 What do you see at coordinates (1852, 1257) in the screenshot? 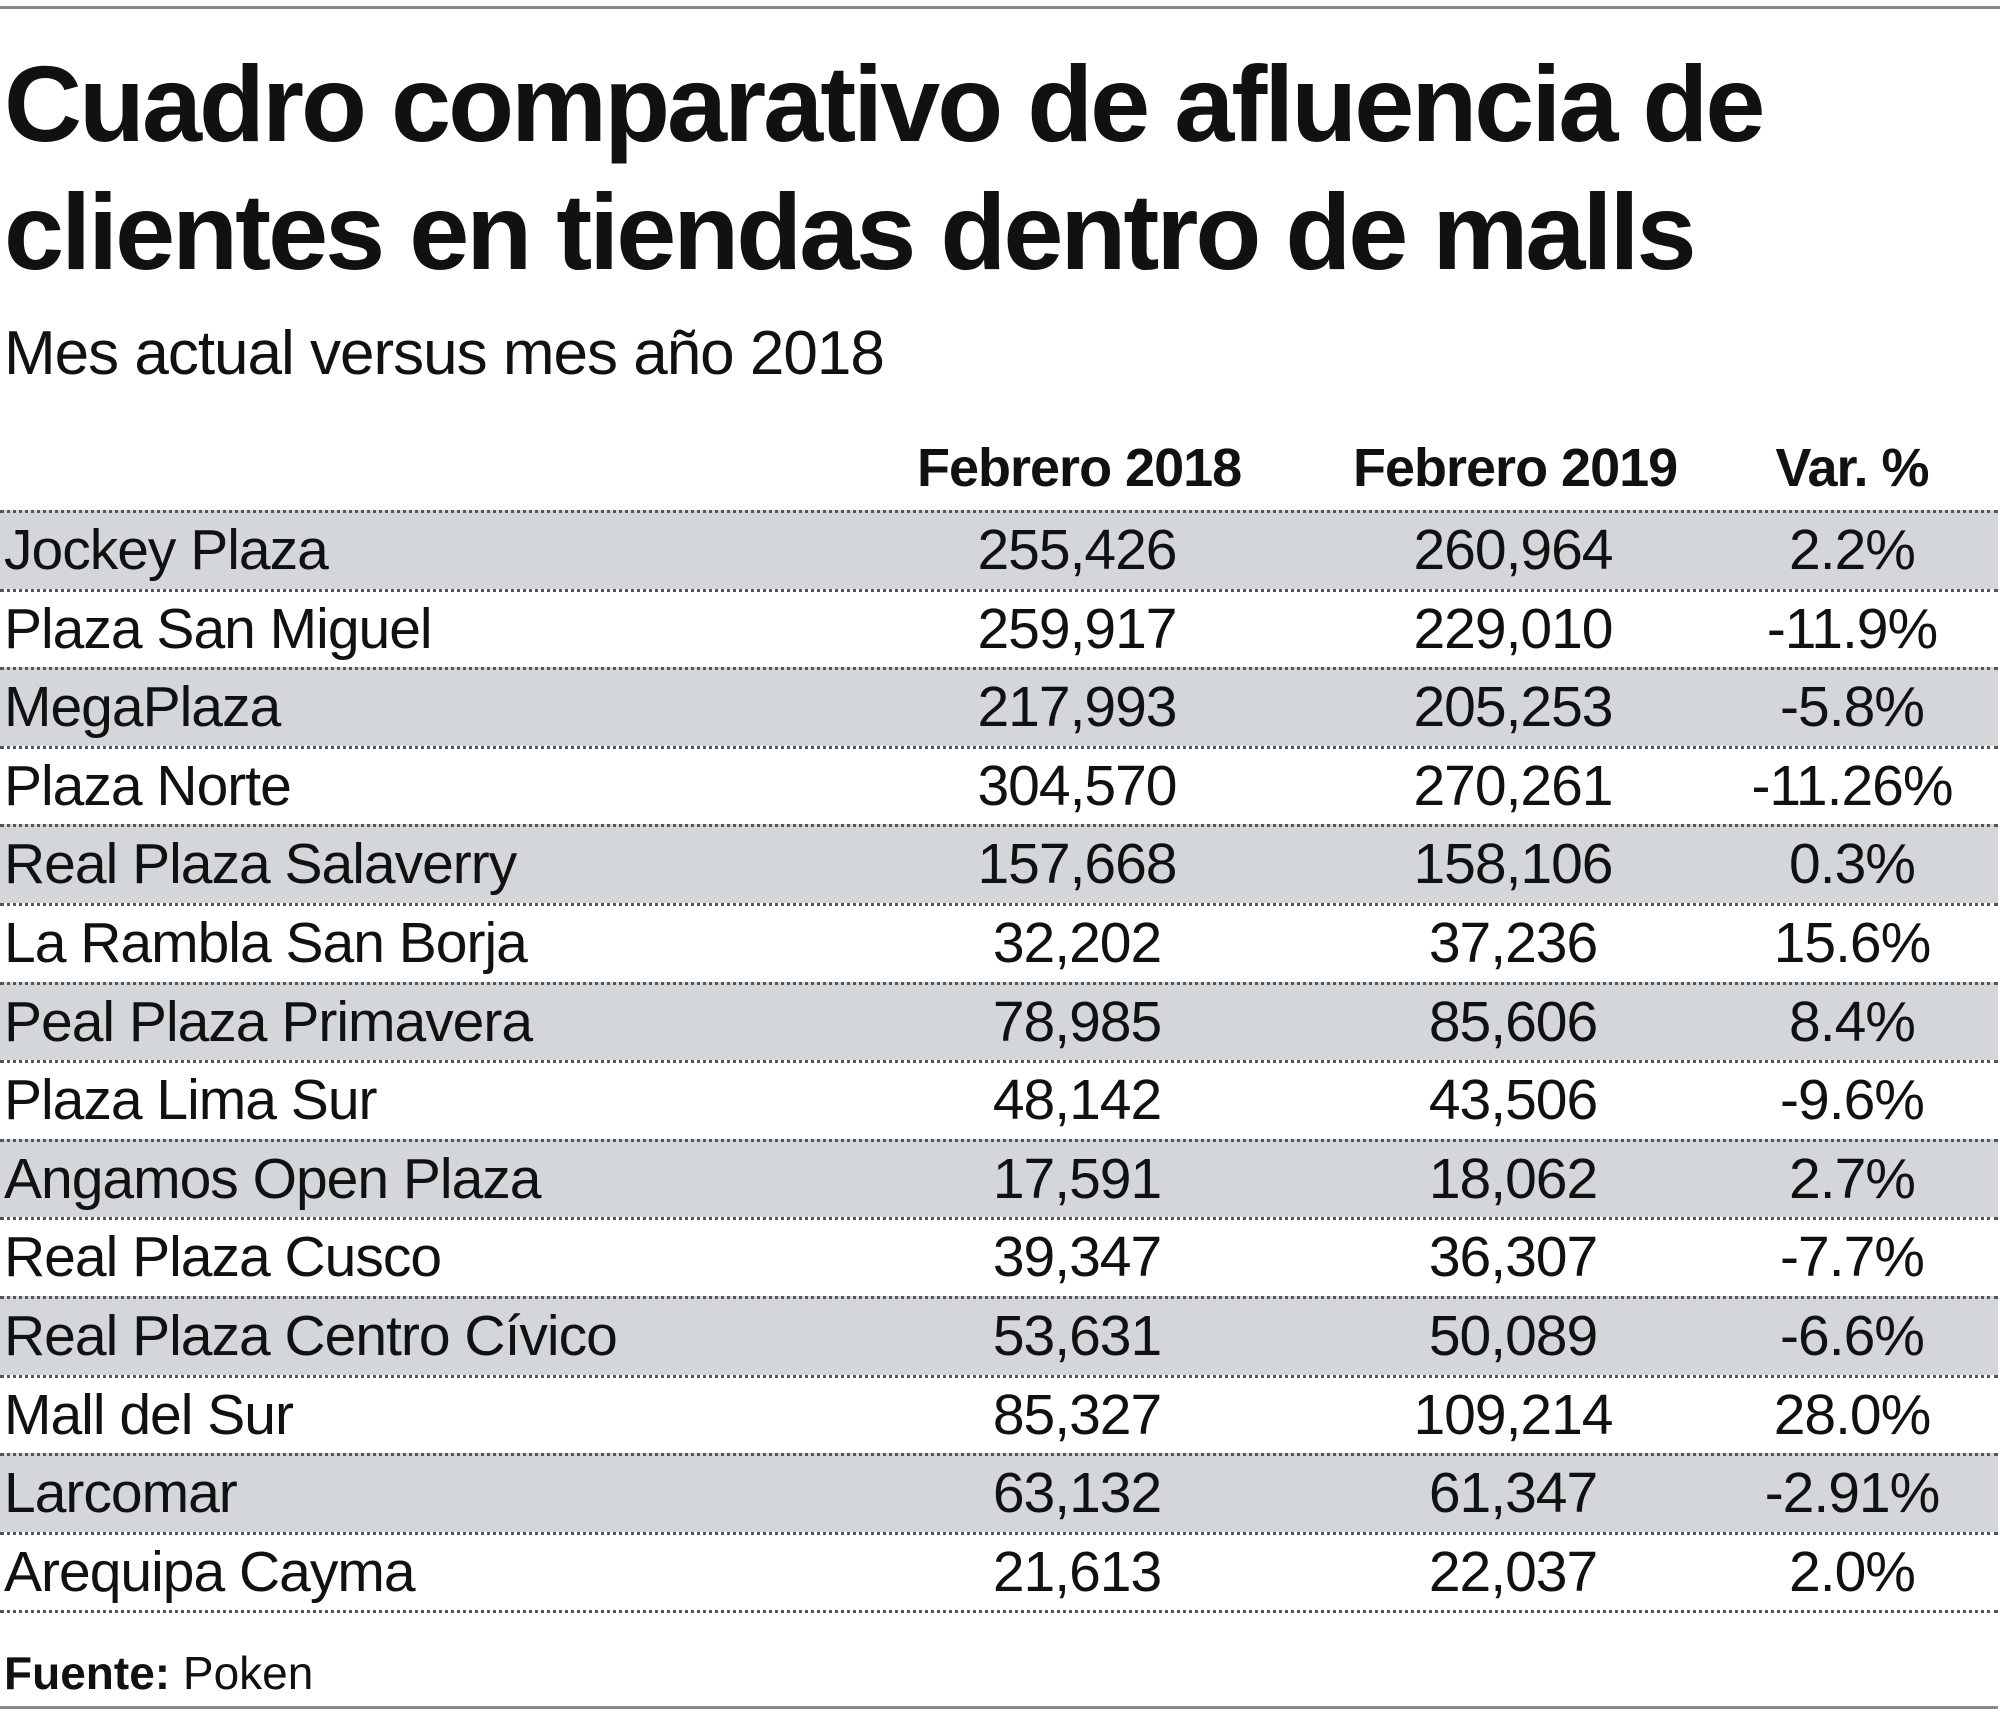
I see `variation-value: -7.7%` at bounding box center [1852, 1257].